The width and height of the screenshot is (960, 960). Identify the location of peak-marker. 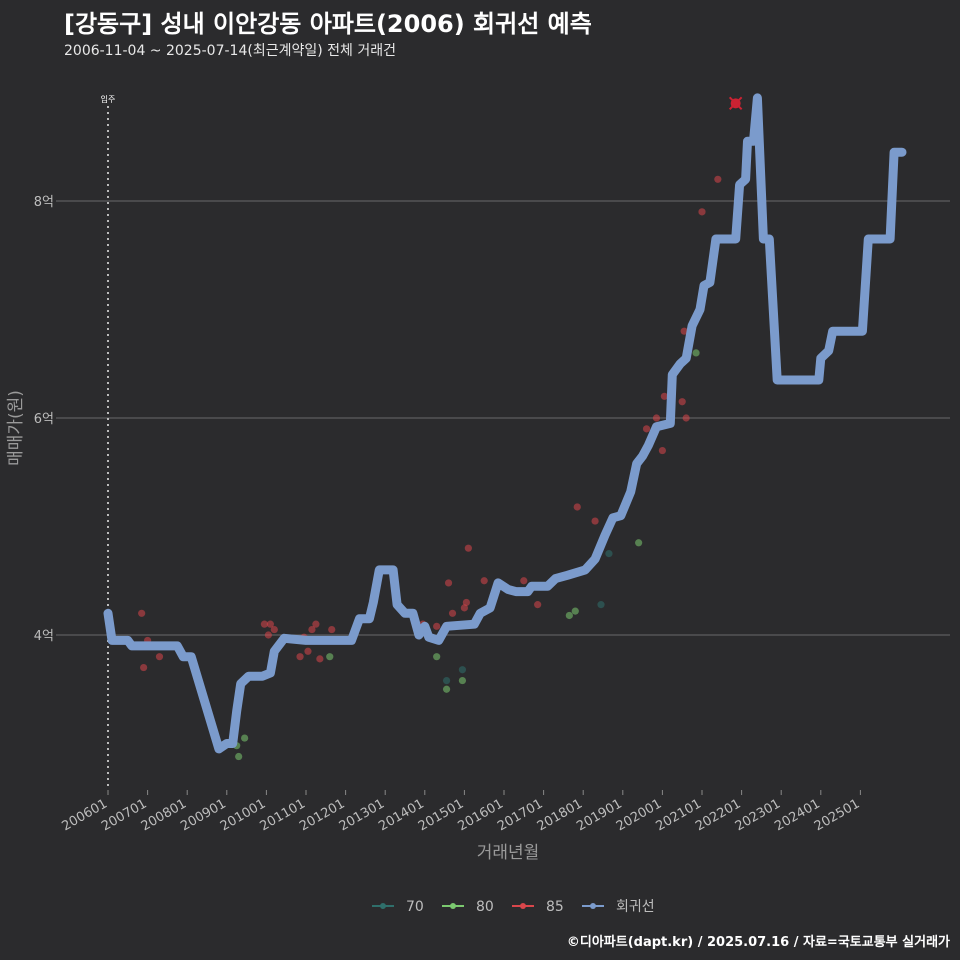
(735, 103).